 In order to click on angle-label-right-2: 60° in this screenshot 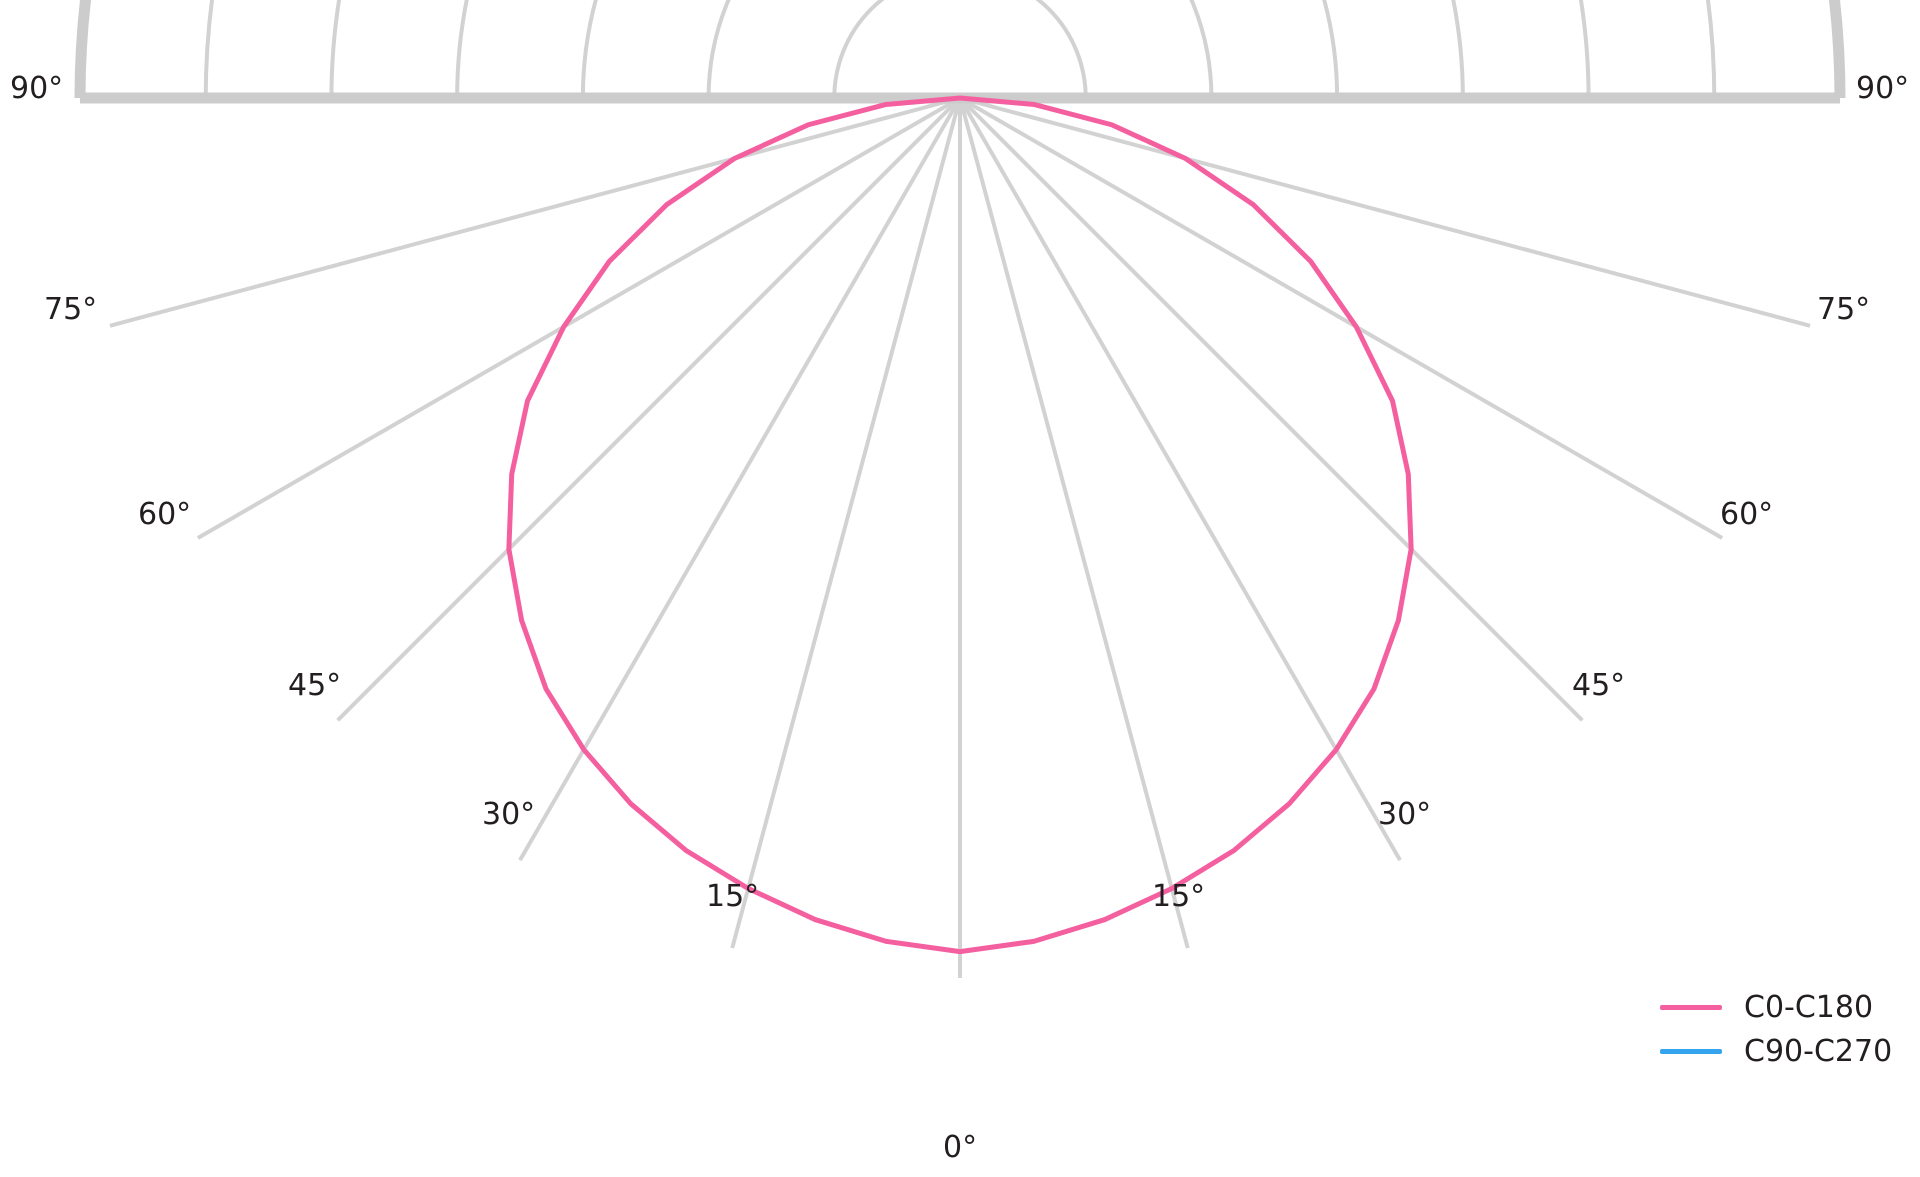, I will do `click(1747, 514)`.